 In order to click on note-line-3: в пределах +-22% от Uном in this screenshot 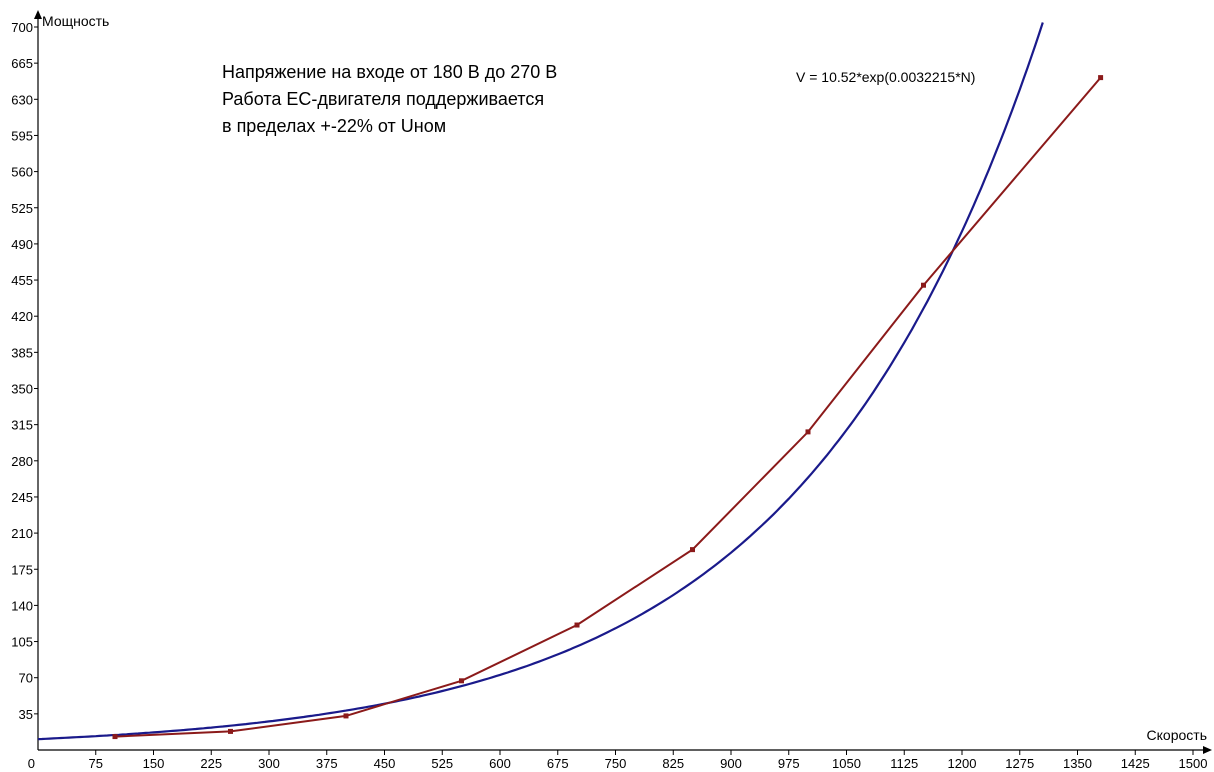, I will do `click(334, 126)`.